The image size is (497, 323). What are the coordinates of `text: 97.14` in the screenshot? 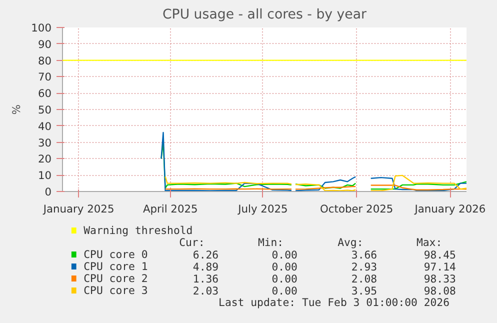 It's located at (440, 267).